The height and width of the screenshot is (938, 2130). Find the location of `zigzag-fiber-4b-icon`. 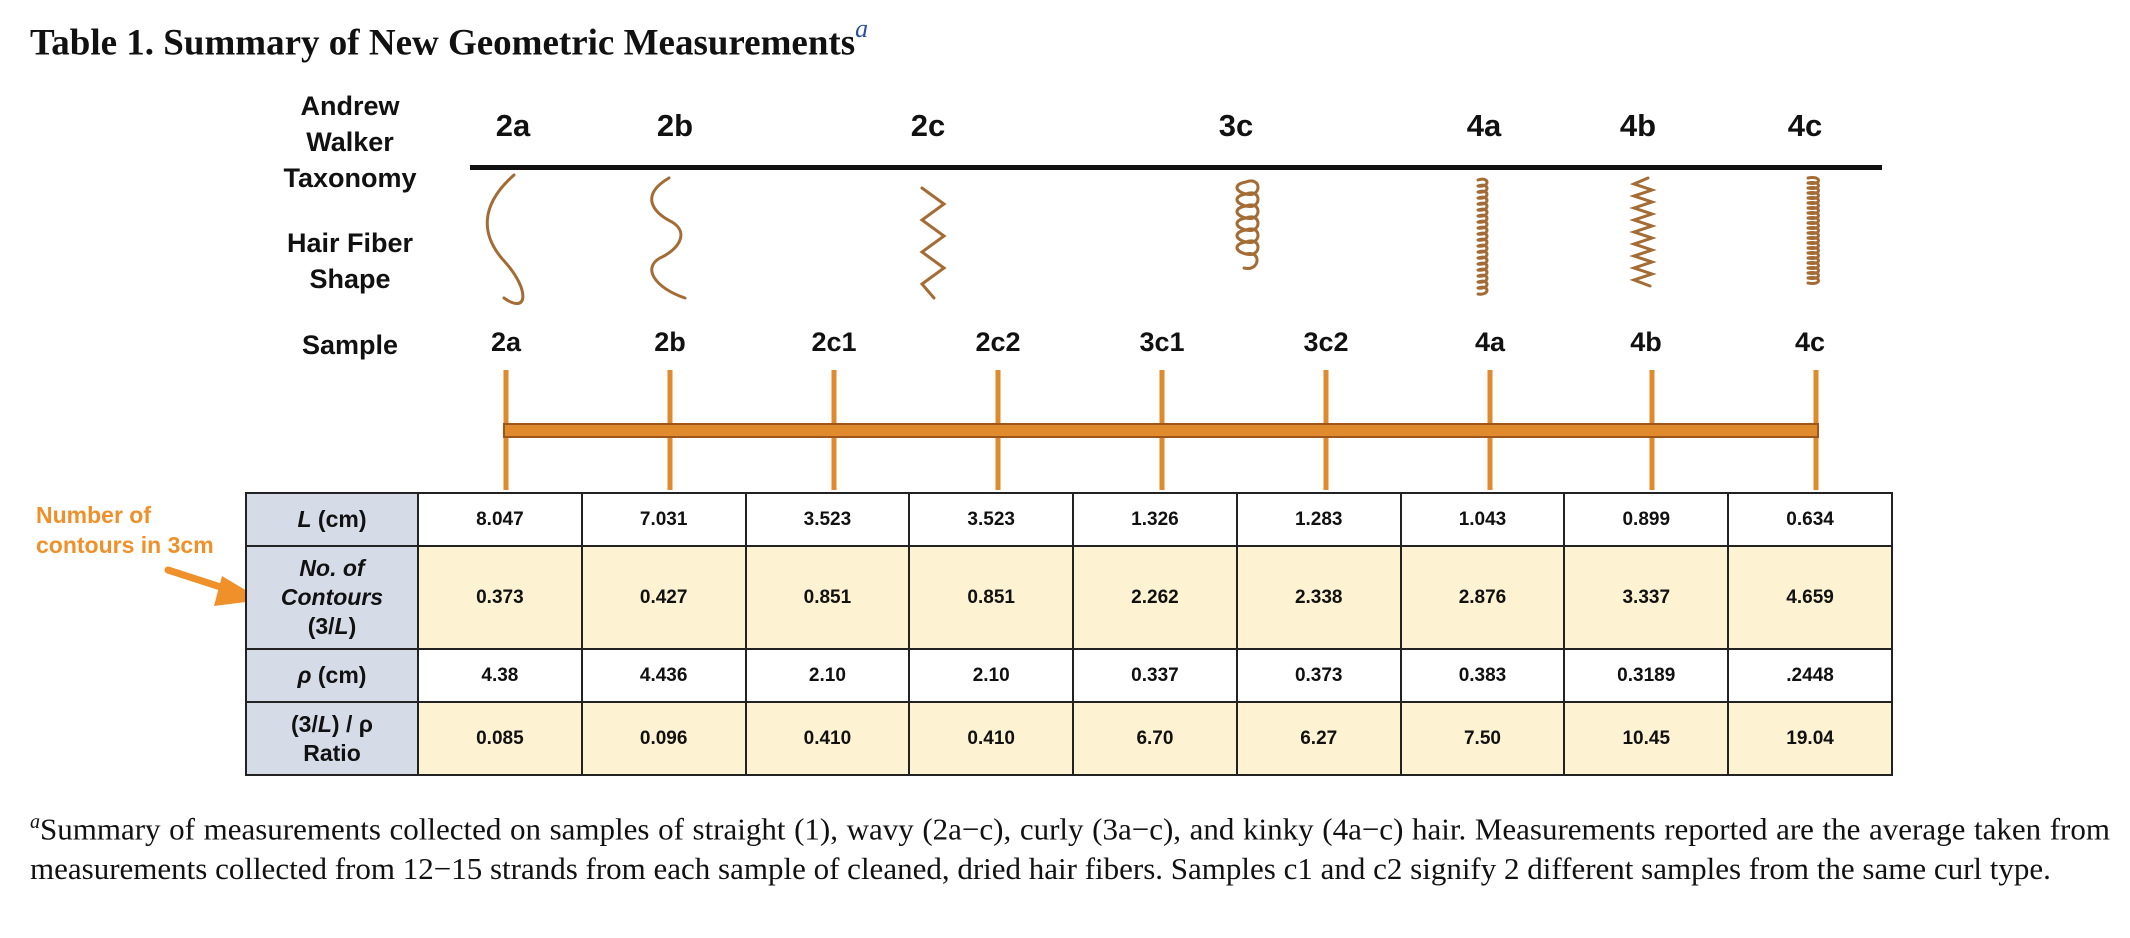

zigzag-fiber-4b-icon is located at coordinates (1643, 232).